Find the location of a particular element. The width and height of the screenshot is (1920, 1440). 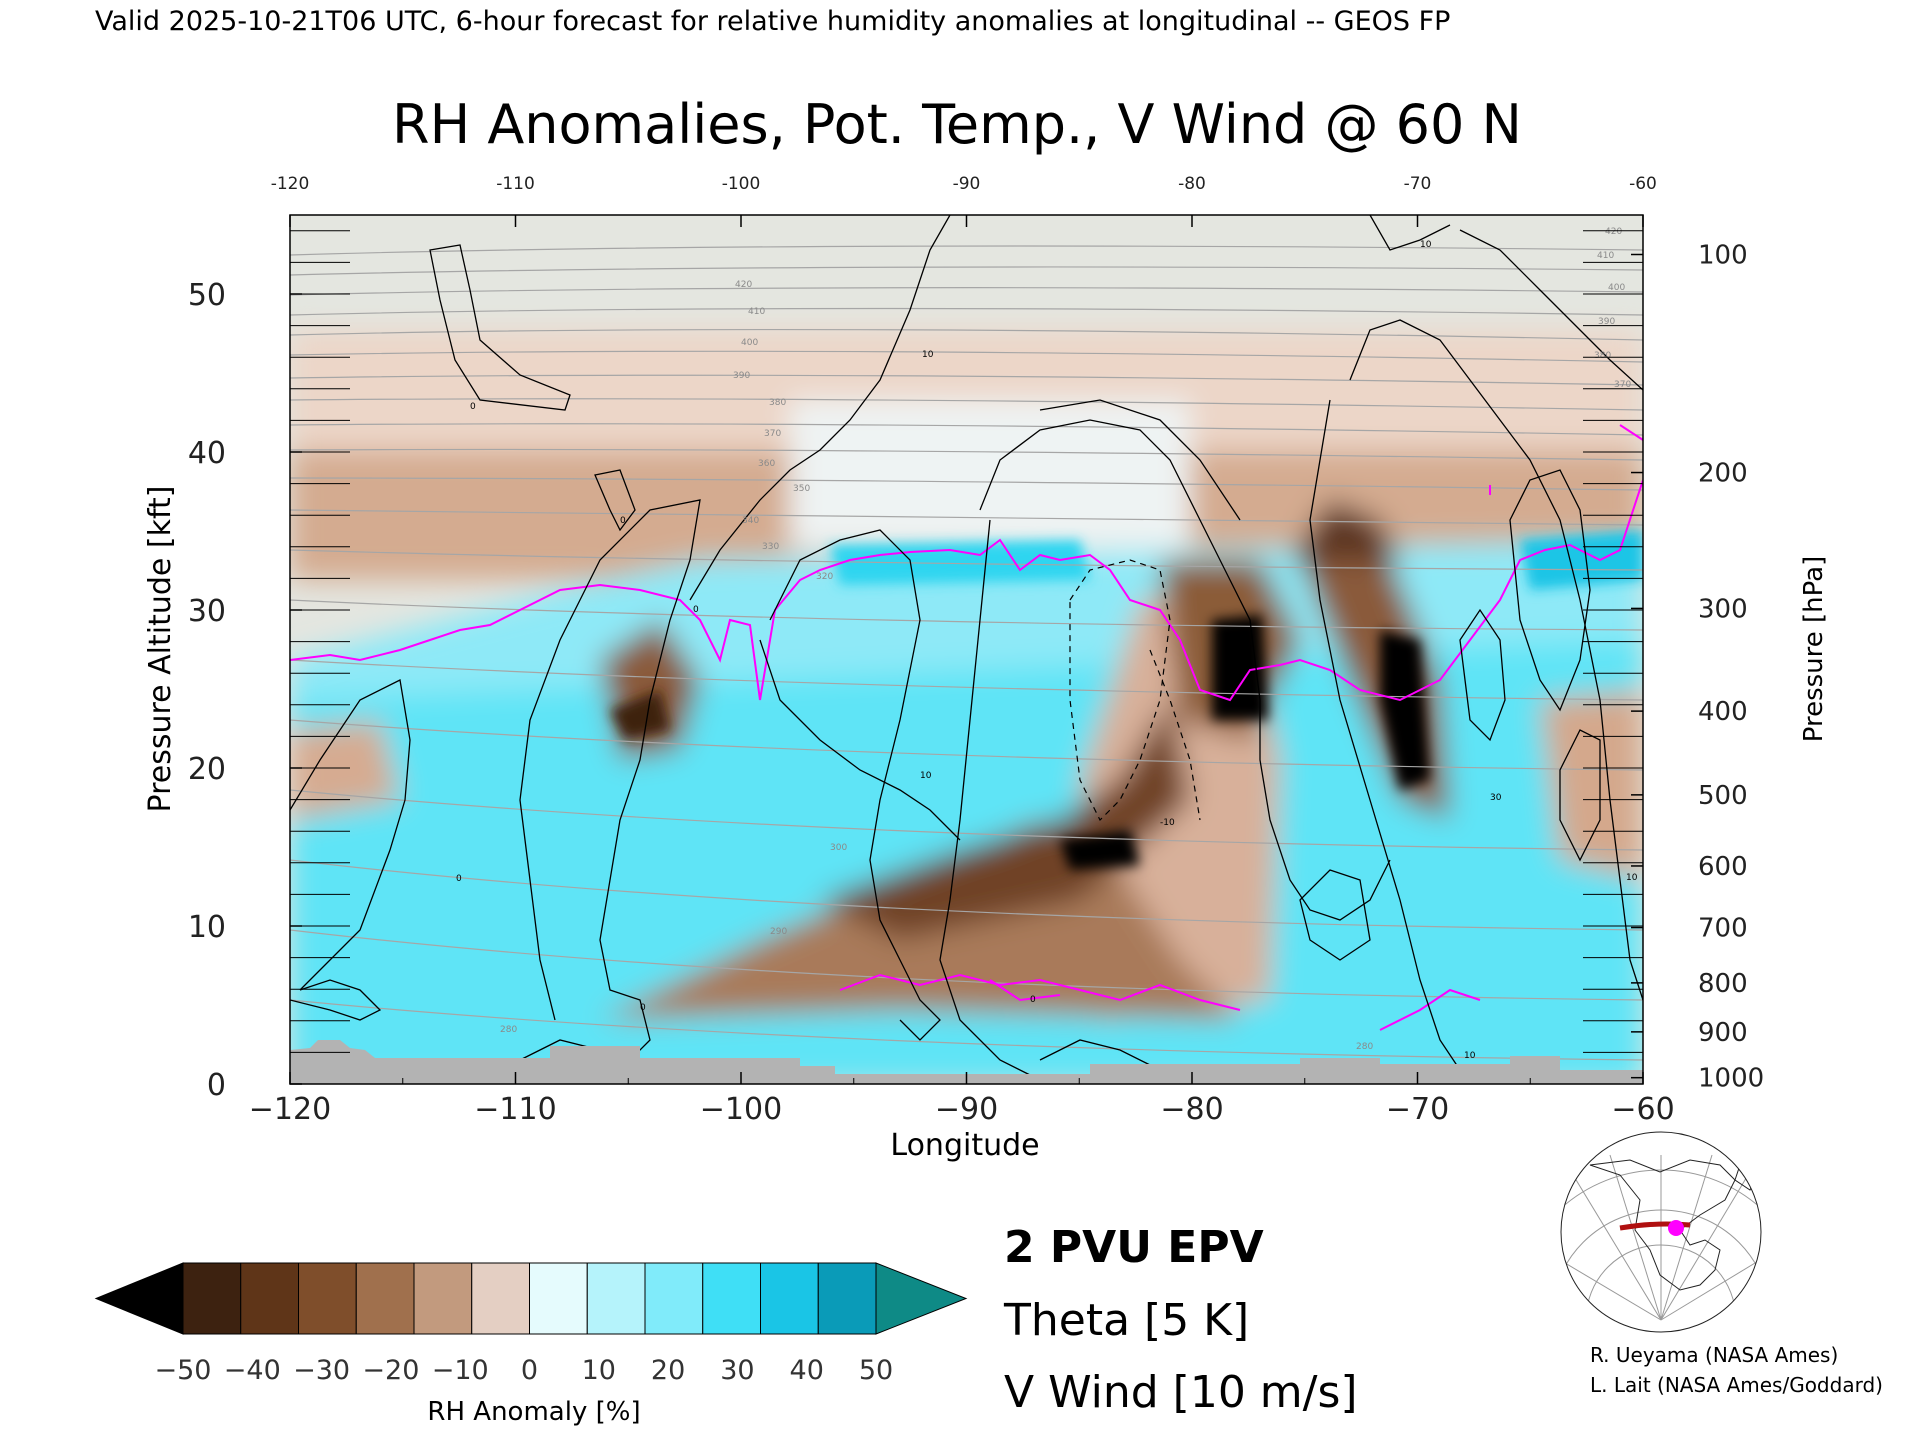

colorbar-tick-label: −30 is located at coordinates (321, 1370).